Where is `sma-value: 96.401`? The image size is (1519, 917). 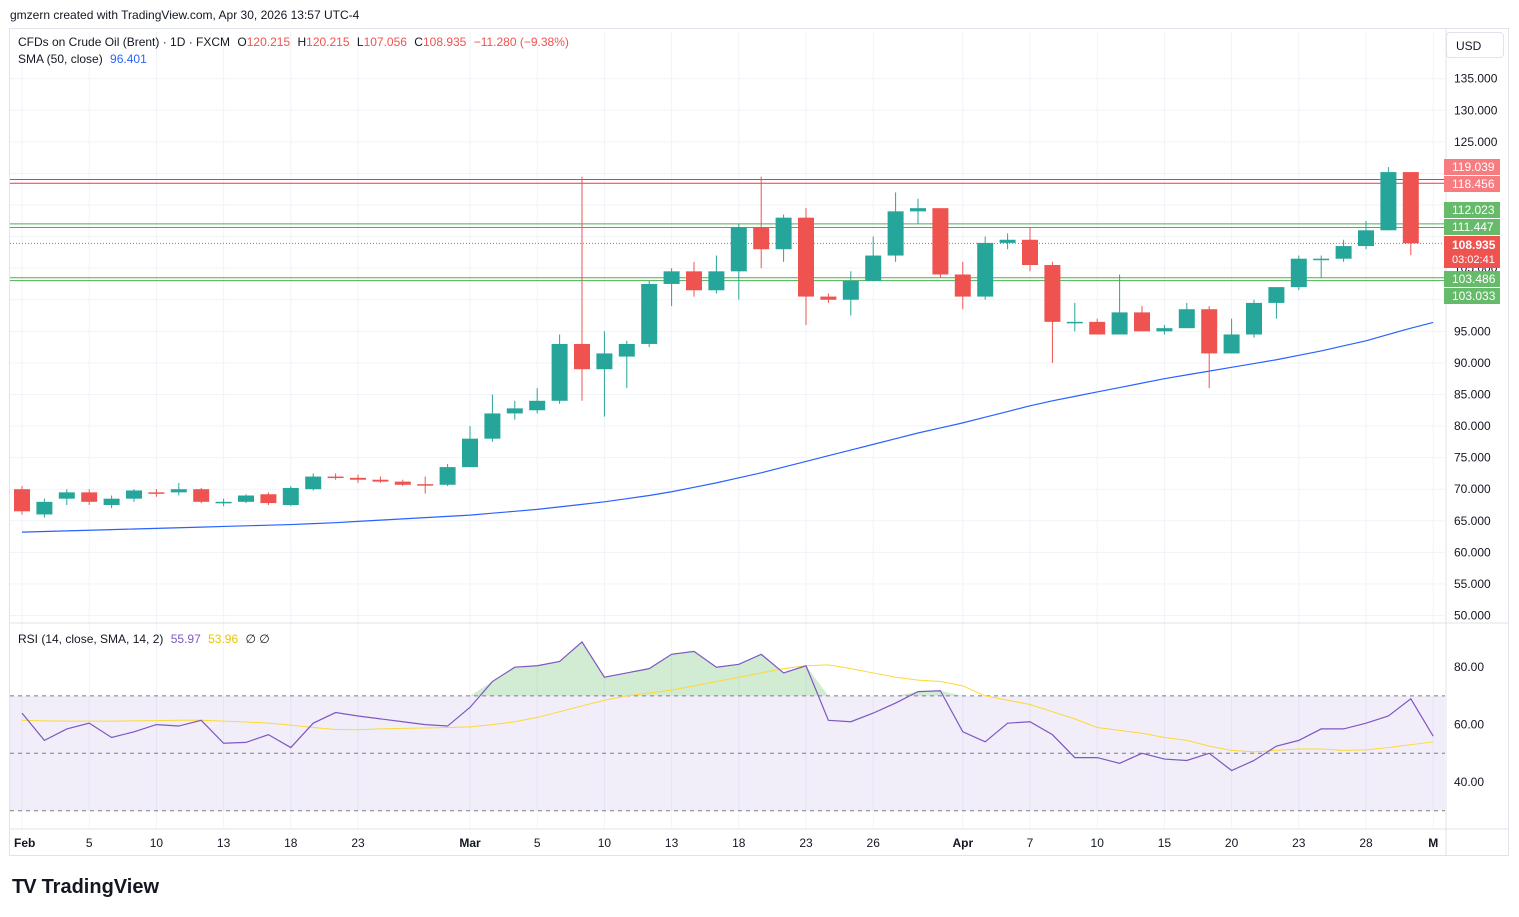 sma-value: 96.401 is located at coordinates (128, 59).